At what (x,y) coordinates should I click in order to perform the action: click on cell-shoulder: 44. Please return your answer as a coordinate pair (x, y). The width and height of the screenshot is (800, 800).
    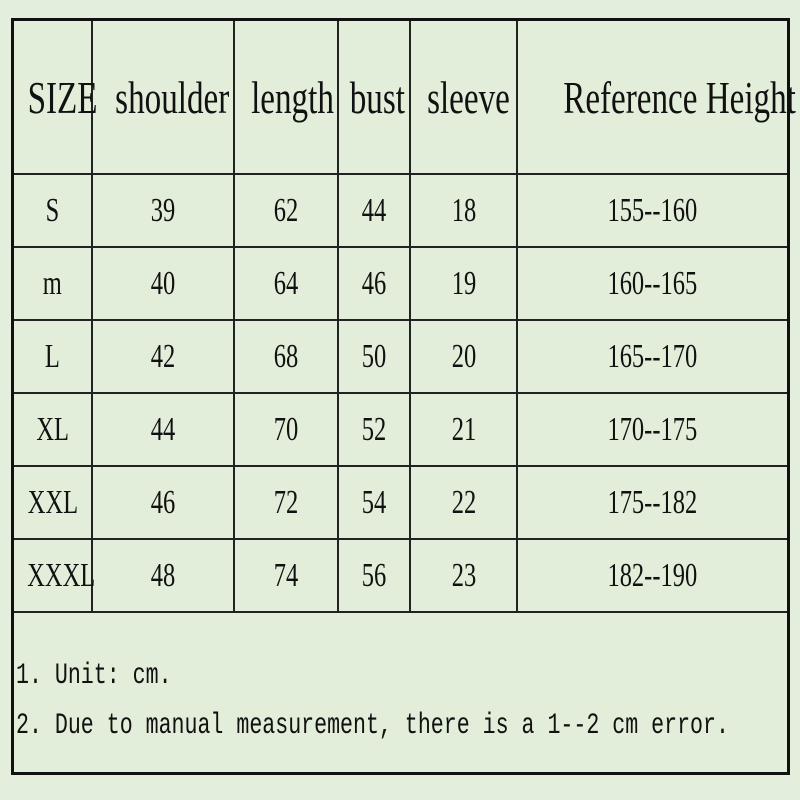
    Looking at the image, I should click on (163, 429).